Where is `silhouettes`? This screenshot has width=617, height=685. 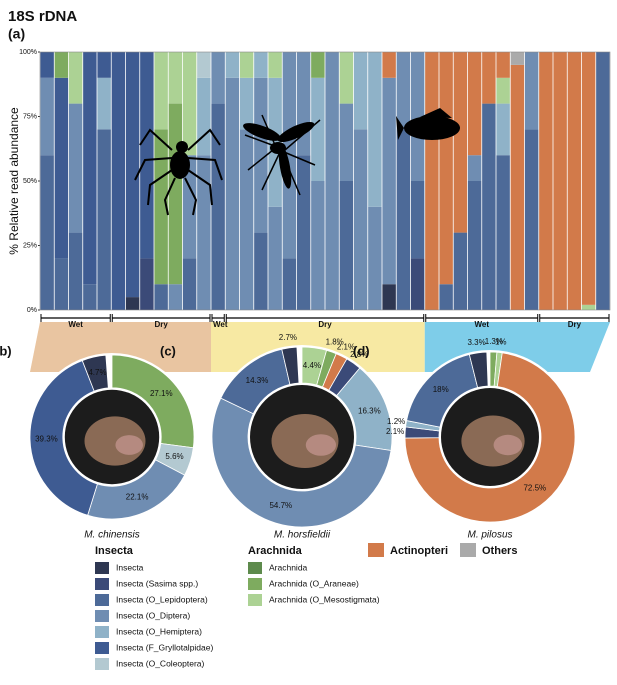
silhouettes is located at coordinates (297, 162).